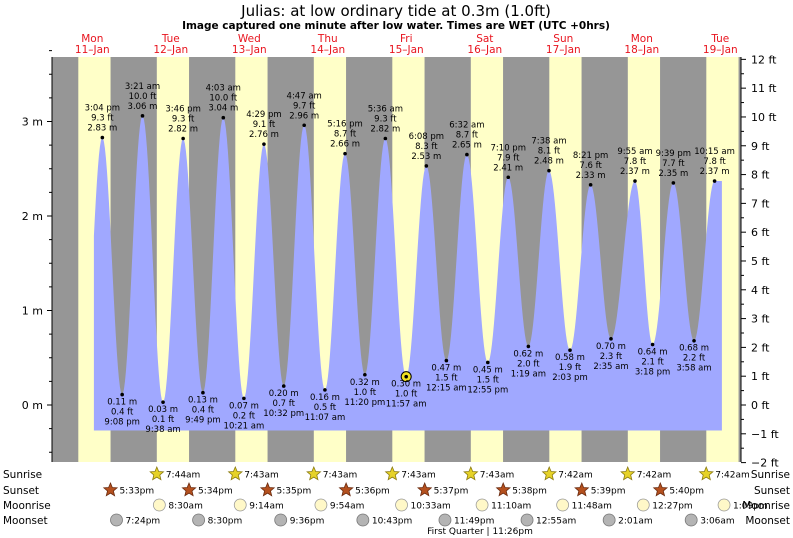 The image size is (793, 538). What do you see at coordinates (590, 166) in the screenshot?
I see `tide-label: 7.6 ft` at bounding box center [590, 166].